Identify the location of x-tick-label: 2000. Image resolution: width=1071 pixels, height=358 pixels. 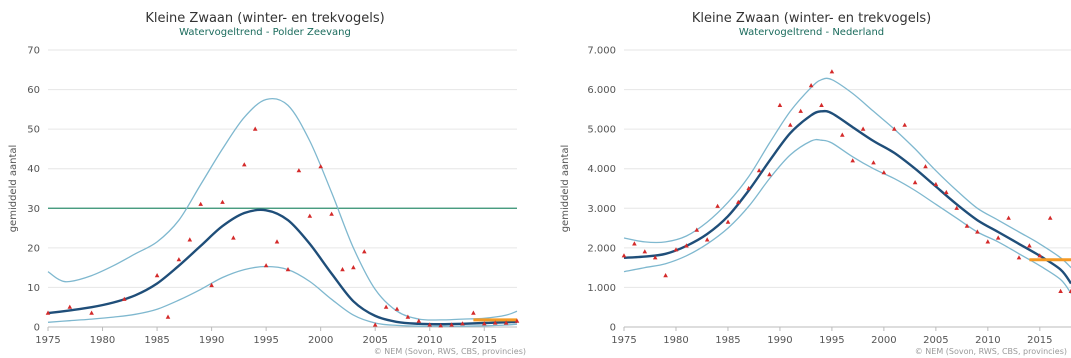
(320, 340).